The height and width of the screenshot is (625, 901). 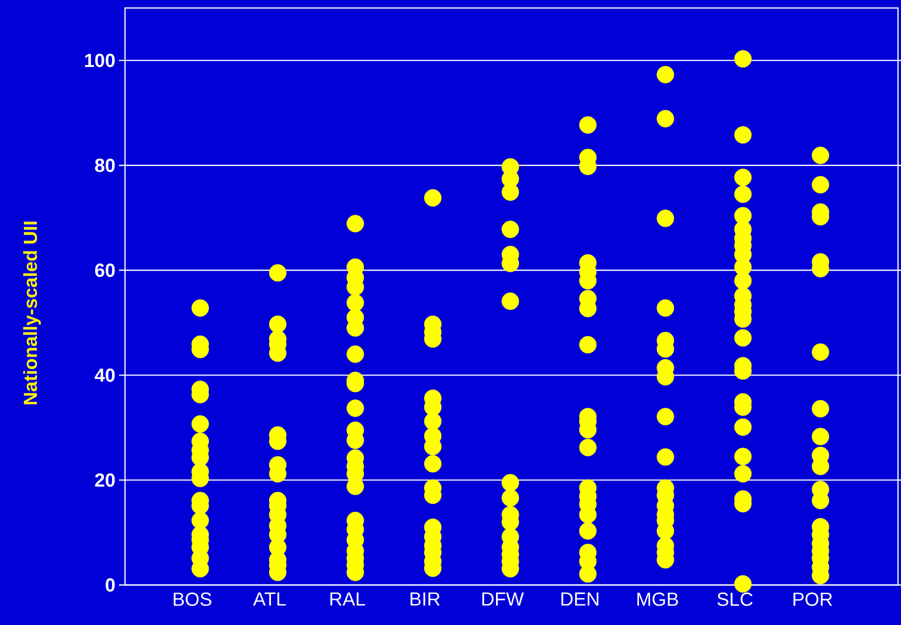 What do you see at coordinates (105, 270) in the screenshot?
I see `y-tick-label: 60` at bounding box center [105, 270].